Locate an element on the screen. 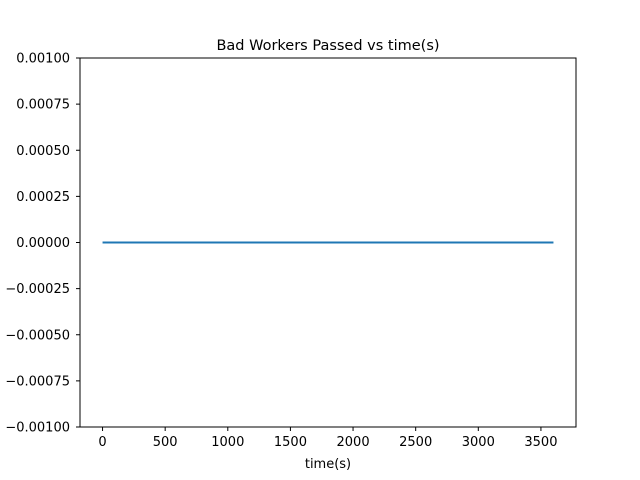  x-tick-label: 3500 is located at coordinates (540, 442).